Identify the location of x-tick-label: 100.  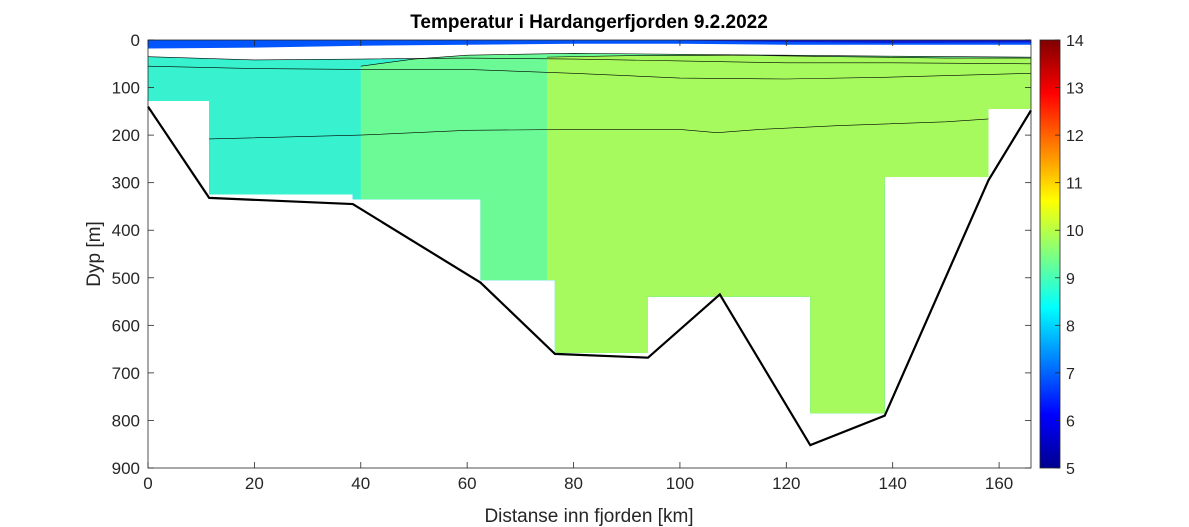
(680, 483).